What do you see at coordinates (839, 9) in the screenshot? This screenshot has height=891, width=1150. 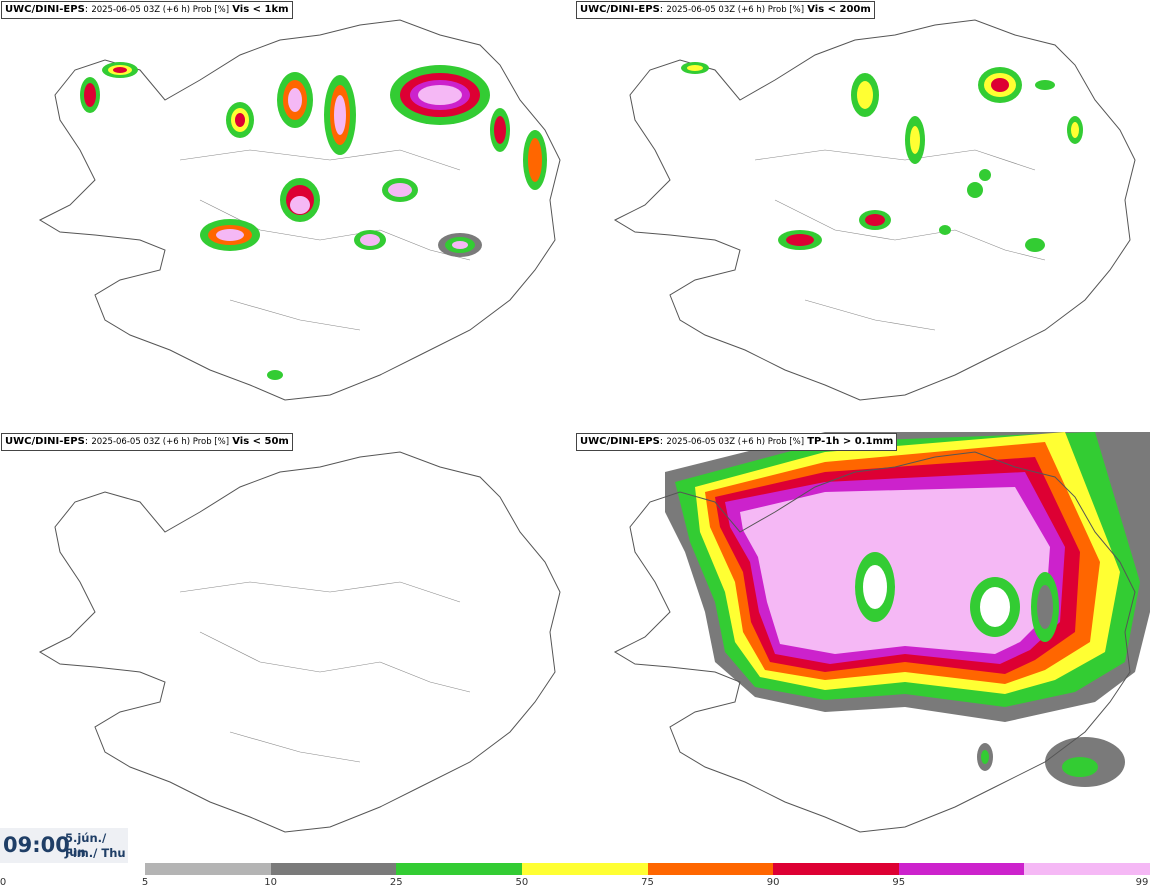 I see `threshold-label: Vis < 200m` at bounding box center [839, 9].